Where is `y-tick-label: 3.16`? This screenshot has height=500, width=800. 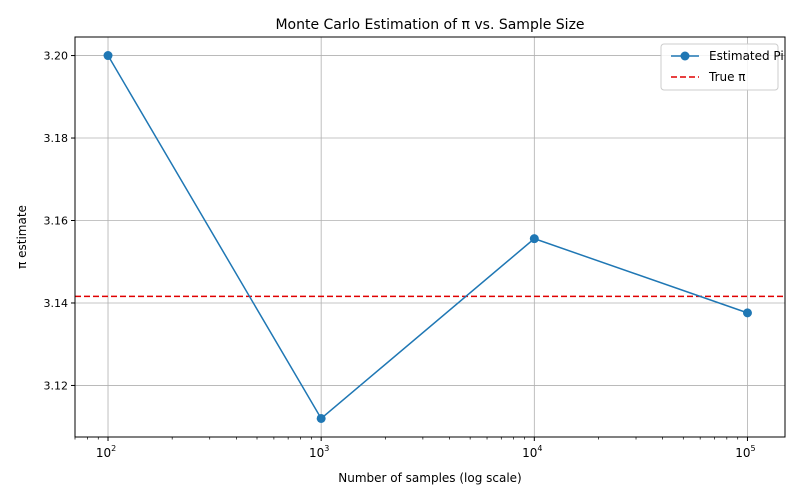 y-tick-label: 3.16 is located at coordinates (56, 221).